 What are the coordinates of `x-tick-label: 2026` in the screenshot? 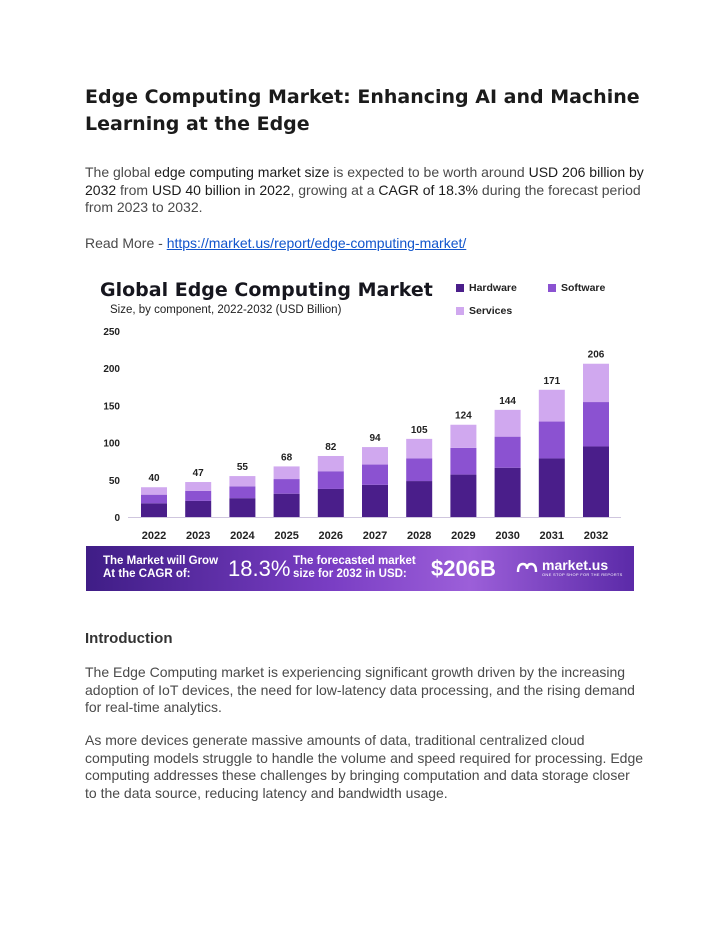 It's located at (331, 536).